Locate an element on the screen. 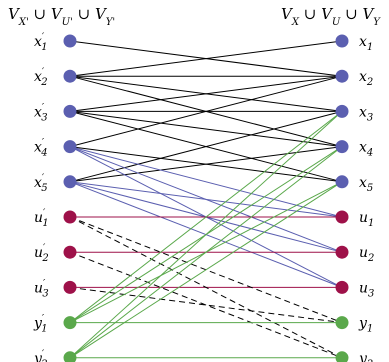 The height and width of the screenshot is (362, 389). node-xp4 is located at coordinates (70, 147).